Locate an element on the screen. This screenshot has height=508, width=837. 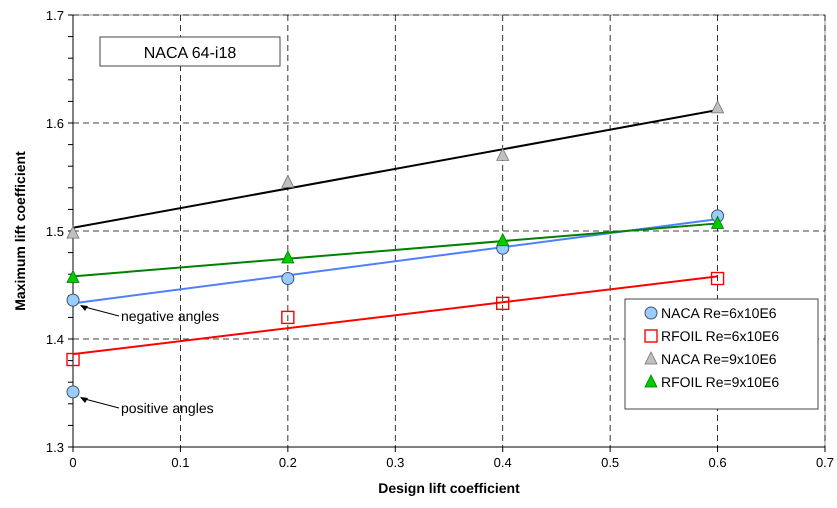
x-axis-title: Design lift coefficient is located at coordinates (449, 488).